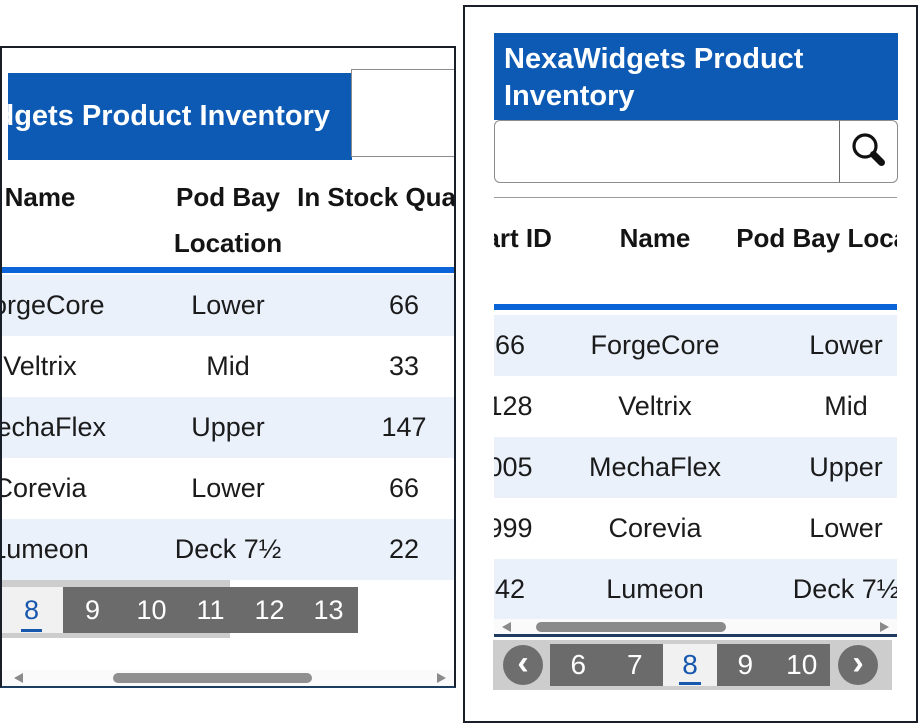 The image size is (921, 727). I want to click on chevron-left-icon: ‹, so click(523, 663).